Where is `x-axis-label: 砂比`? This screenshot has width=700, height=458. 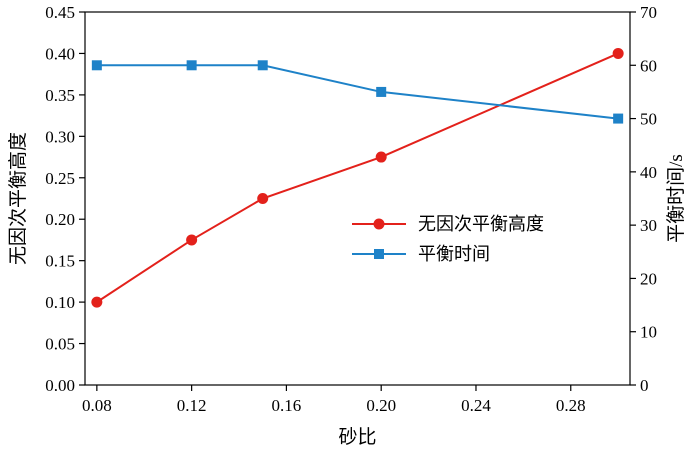
x-axis-label: 砂比 is located at coordinates (357, 437).